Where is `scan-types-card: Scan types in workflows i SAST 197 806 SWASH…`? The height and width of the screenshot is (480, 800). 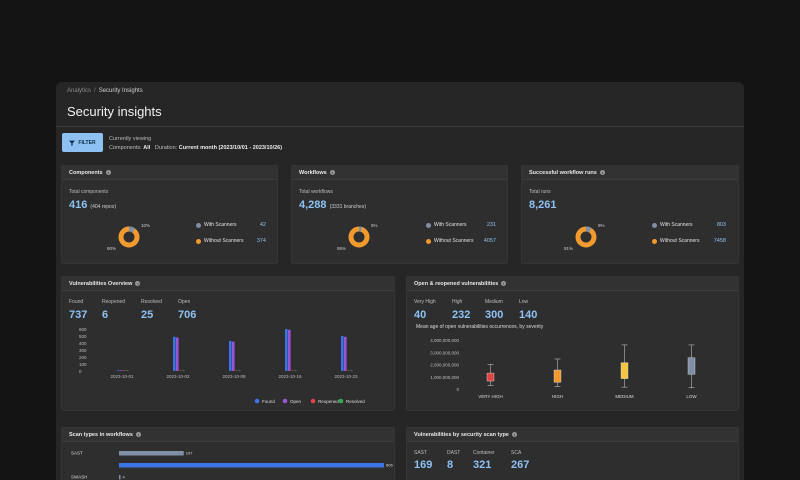
scan-types-card: Scan types in workflows i SAST 197 806 SWASH… is located at coordinates (228, 453).